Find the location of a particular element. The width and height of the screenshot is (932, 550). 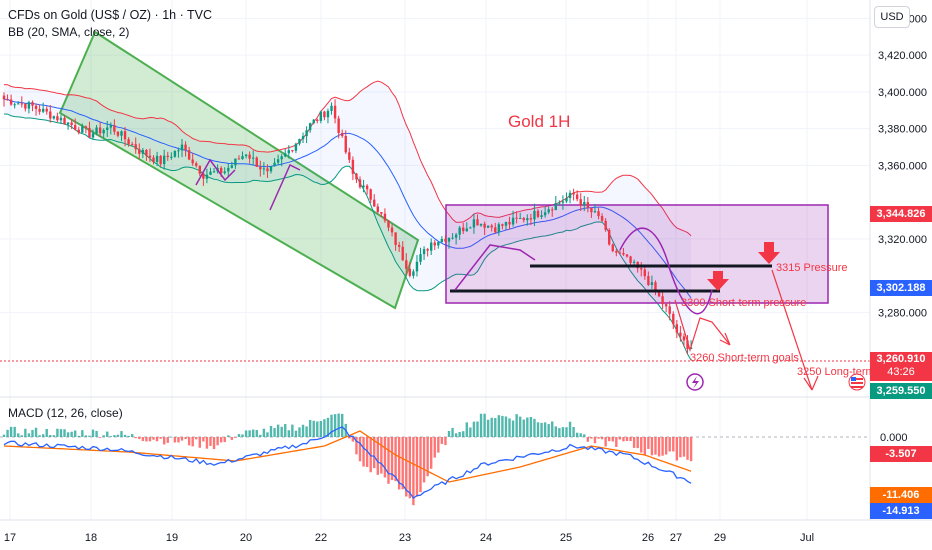

macd-indicator-label: MACD (12, 26, close) is located at coordinates (65, 413).